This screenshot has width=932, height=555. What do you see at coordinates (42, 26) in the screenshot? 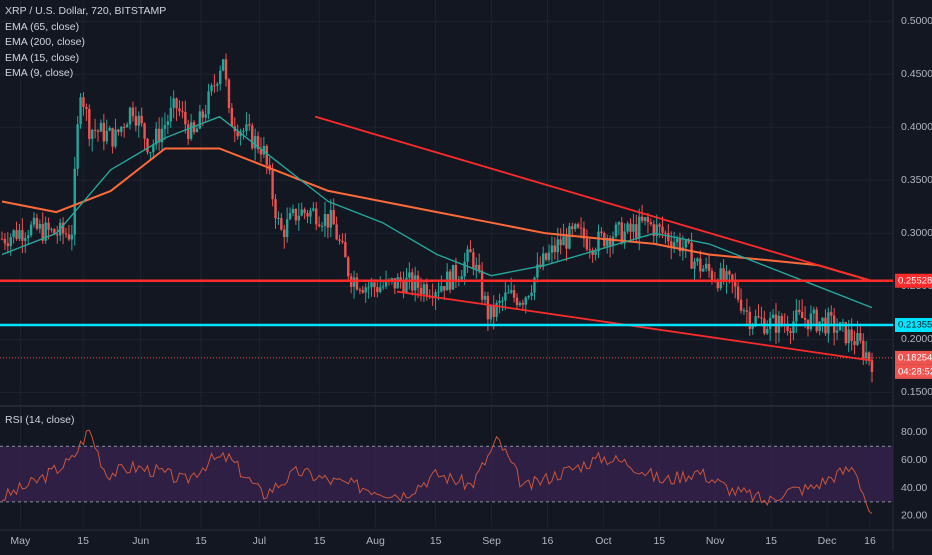
I see `legend-ema65: EMA (65, close)` at bounding box center [42, 26].